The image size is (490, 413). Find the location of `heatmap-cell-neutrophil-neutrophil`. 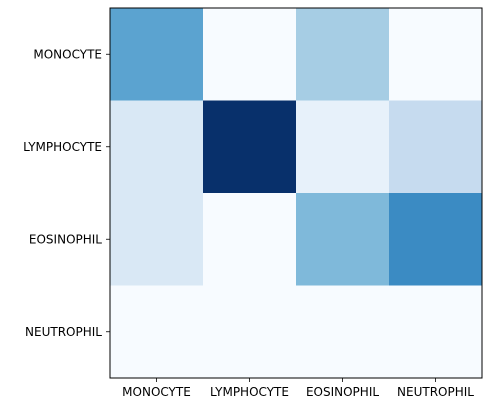

heatmap-cell-neutrophil-neutrophil is located at coordinates (436, 332).